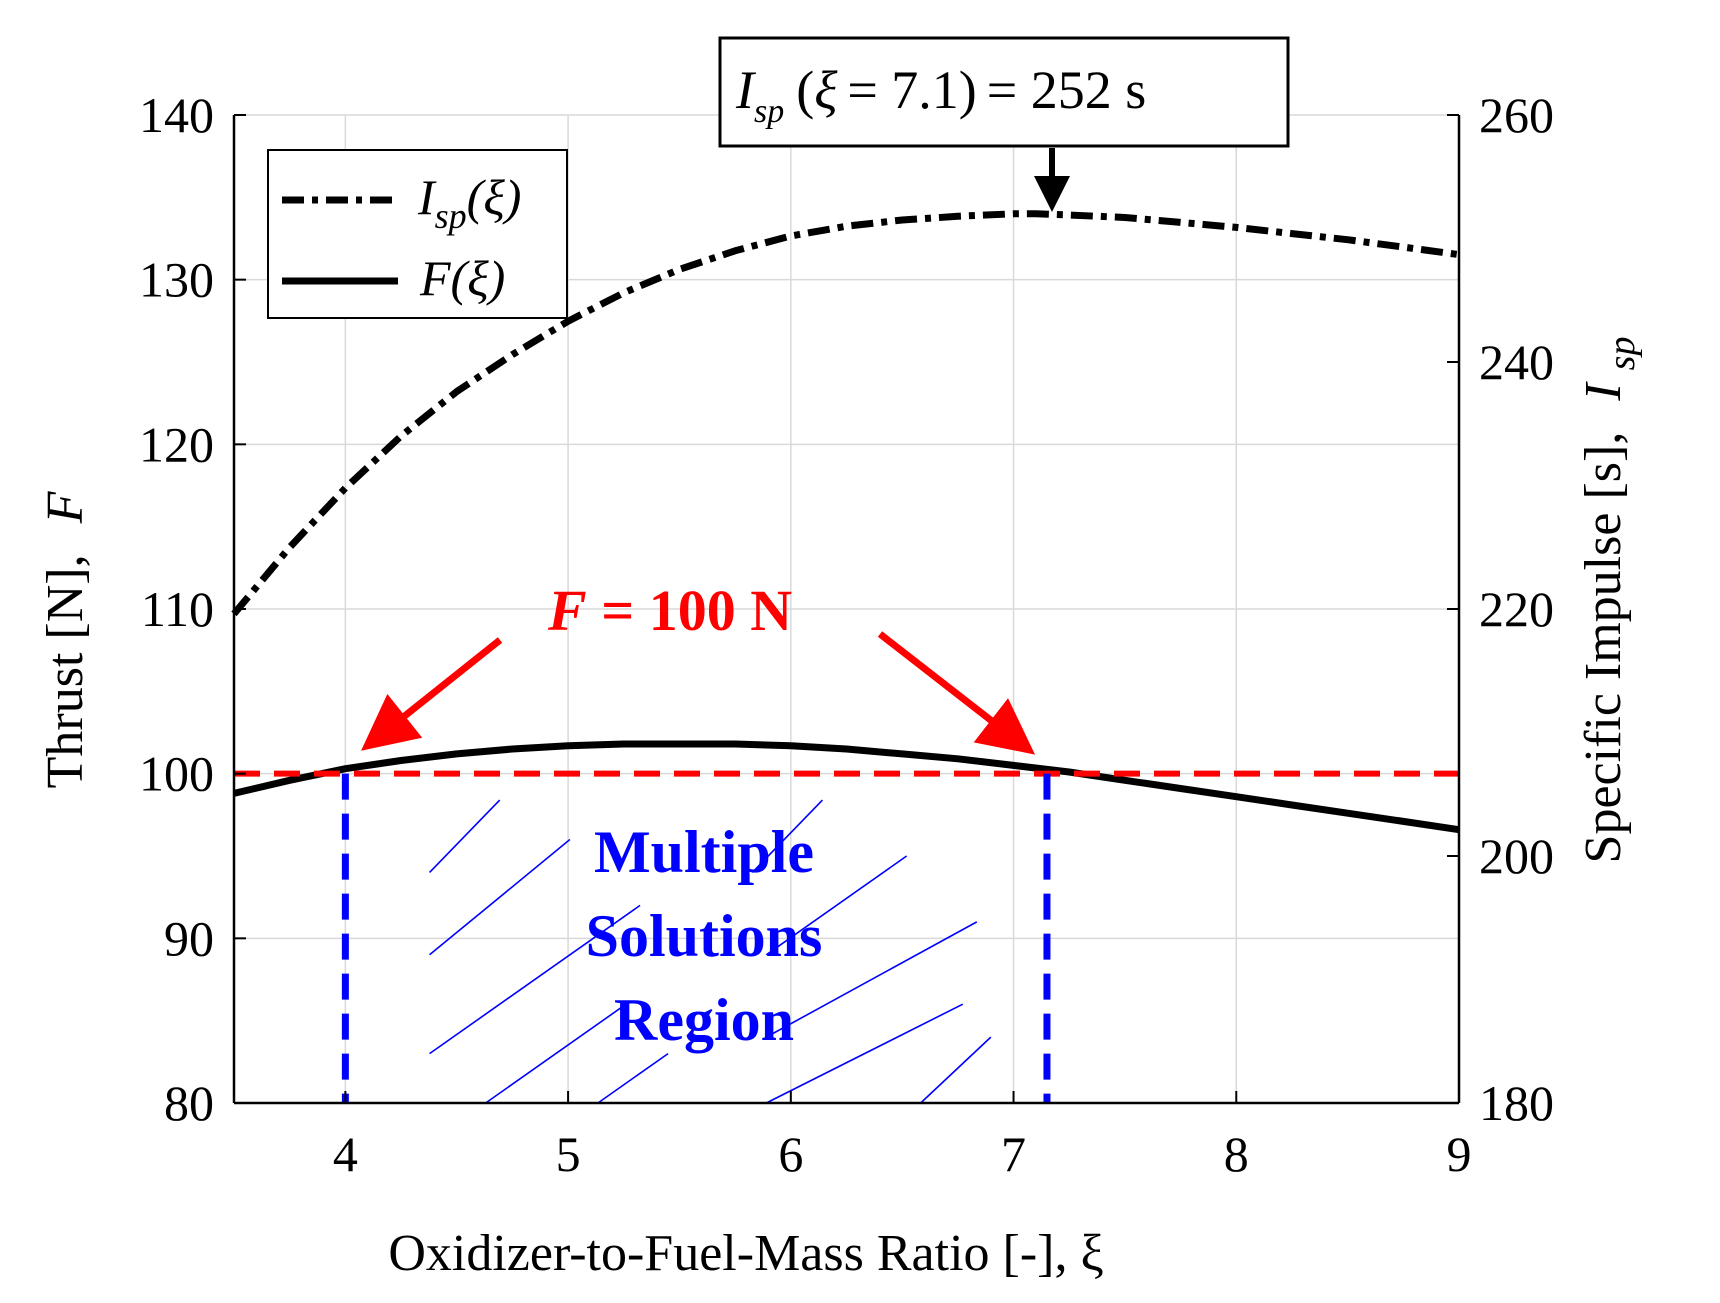 The width and height of the screenshot is (1720, 1303). I want to click on y-right-axis-title: Specific Impulse [s], I sp, so click(1609, 600).